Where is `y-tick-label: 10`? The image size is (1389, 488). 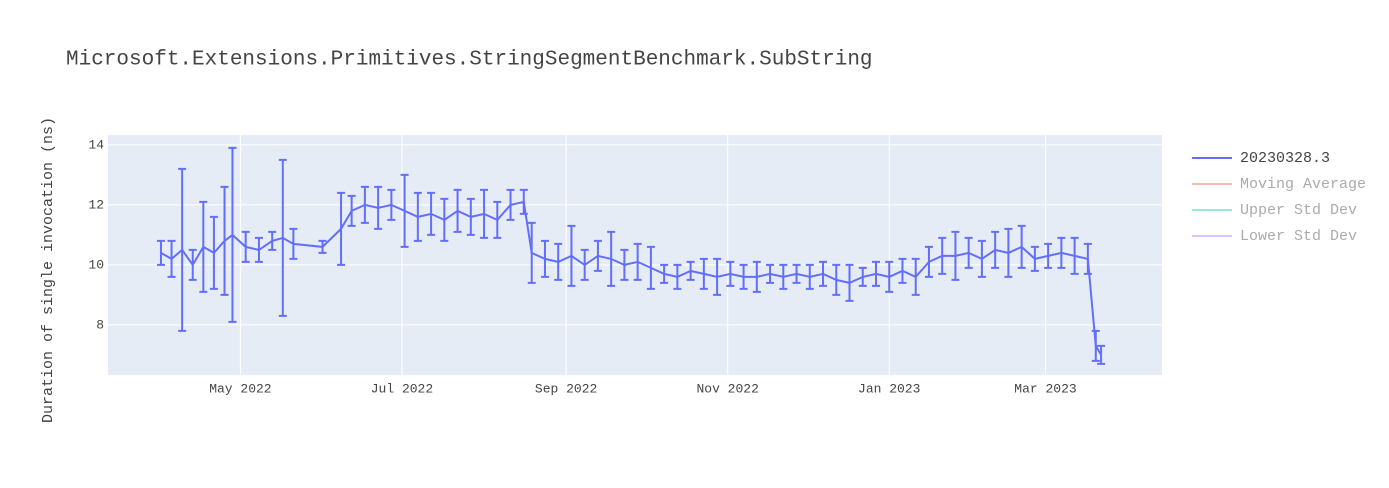 y-tick-label: 10 is located at coordinates (96, 264).